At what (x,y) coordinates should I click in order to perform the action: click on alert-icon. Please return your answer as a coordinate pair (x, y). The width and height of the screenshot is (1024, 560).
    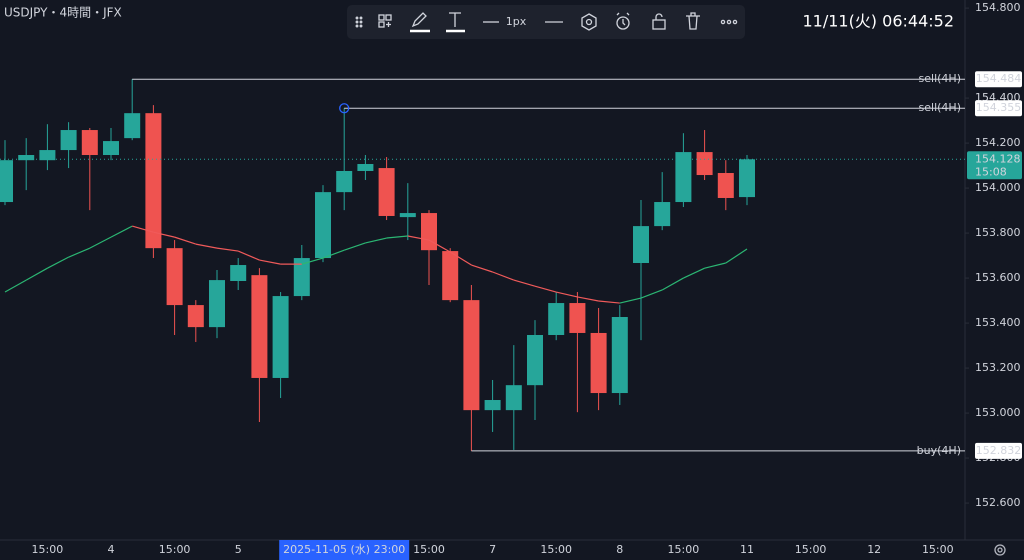
    Looking at the image, I should click on (623, 23).